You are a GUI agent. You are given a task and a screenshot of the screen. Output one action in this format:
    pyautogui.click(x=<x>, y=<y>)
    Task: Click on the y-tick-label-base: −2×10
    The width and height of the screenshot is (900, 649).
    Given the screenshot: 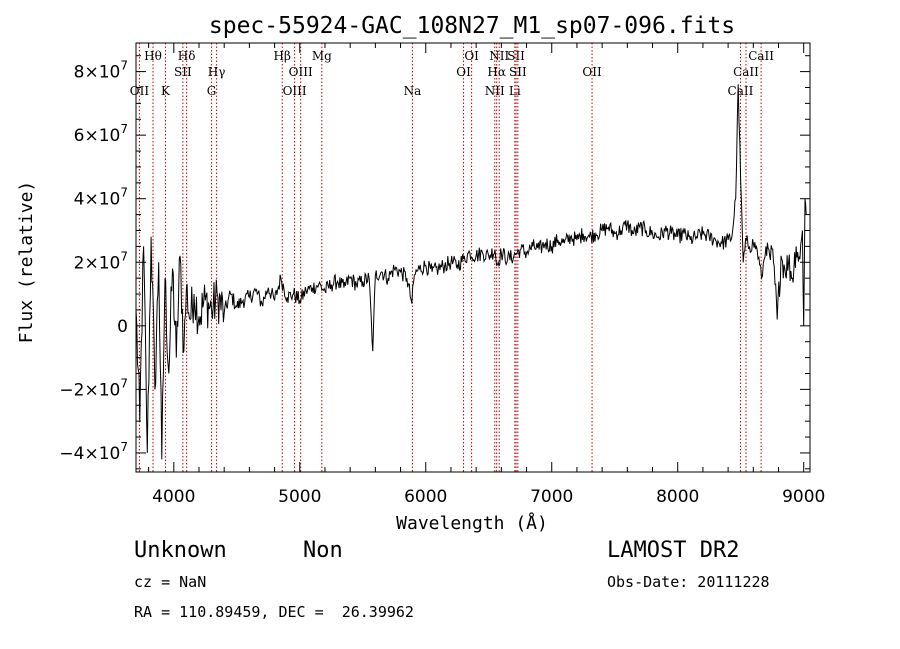 What is the action you would take?
    pyautogui.click(x=89, y=390)
    